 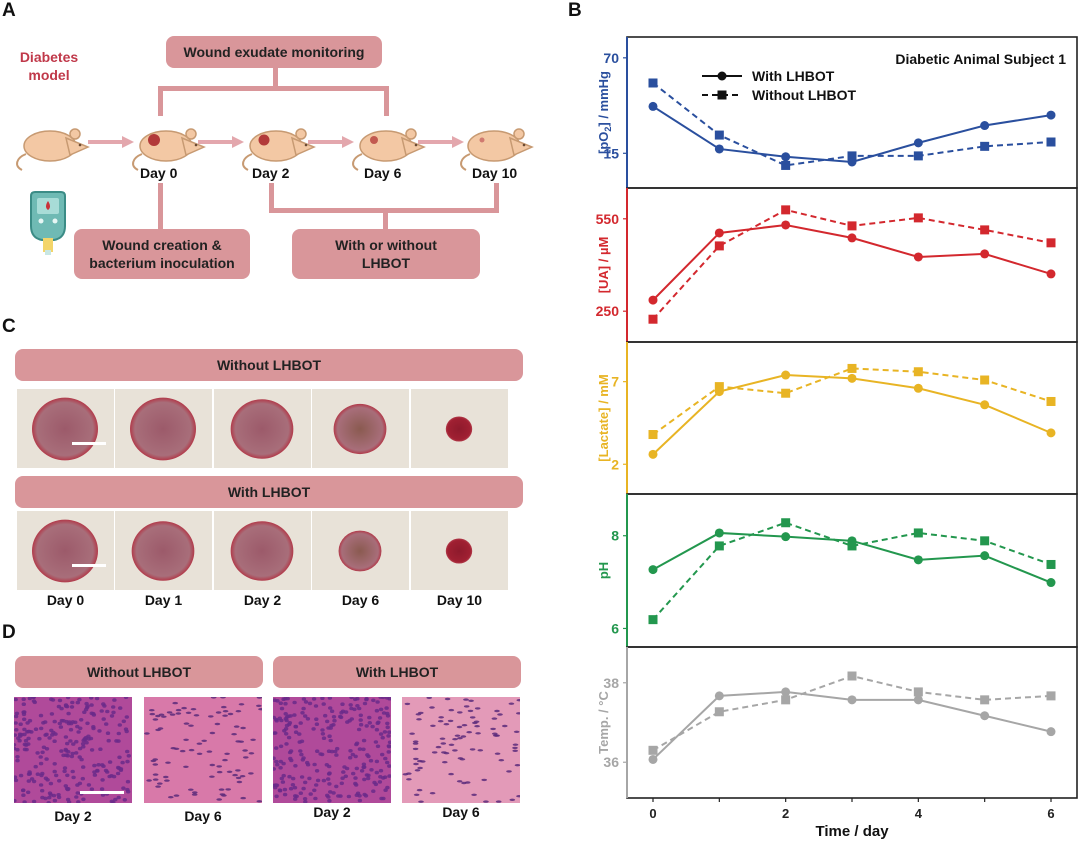 I want to click on histology-image, so click(x=461, y=750).